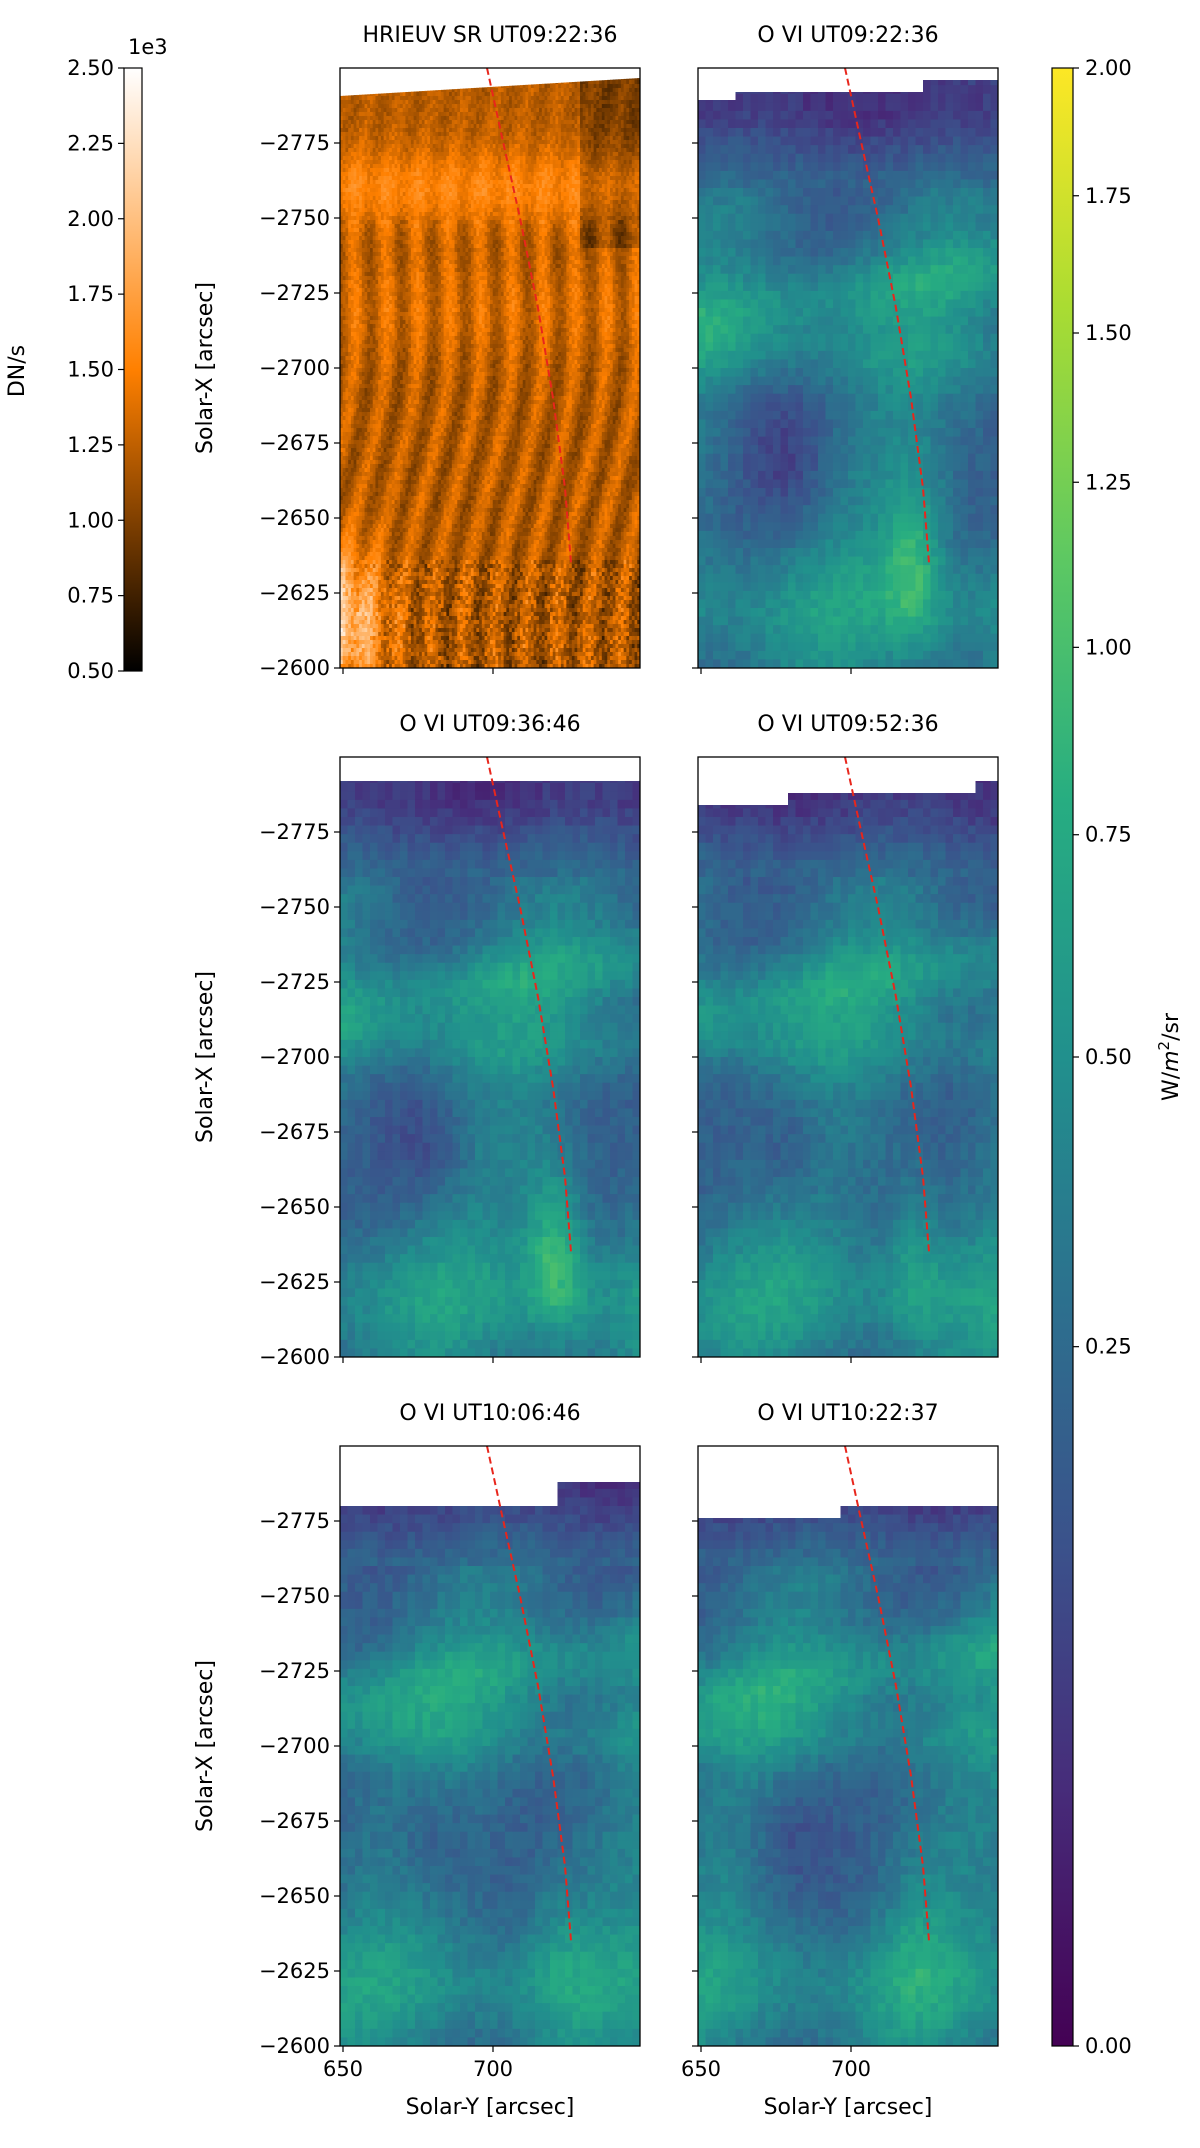  I want to click on colorbar-right-tick-label: 1.25, so click(1108, 482).